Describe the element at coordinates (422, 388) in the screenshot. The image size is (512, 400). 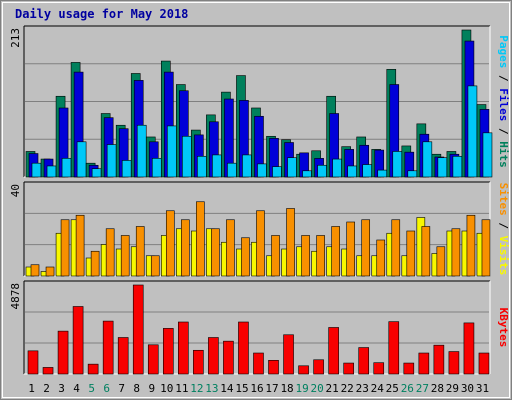
I see `day-label-27: 27` at that location.